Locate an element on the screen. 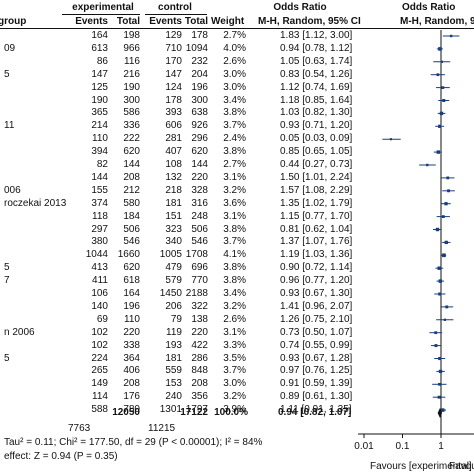 The image size is (474, 474). events1: 69 is located at coordinates (102, 319).